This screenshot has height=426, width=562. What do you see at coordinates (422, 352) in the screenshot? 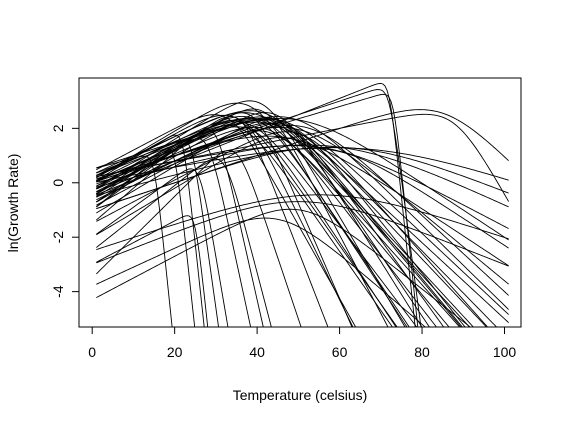
I see `x-tick-label: 80` at bounding box center [422, 352].